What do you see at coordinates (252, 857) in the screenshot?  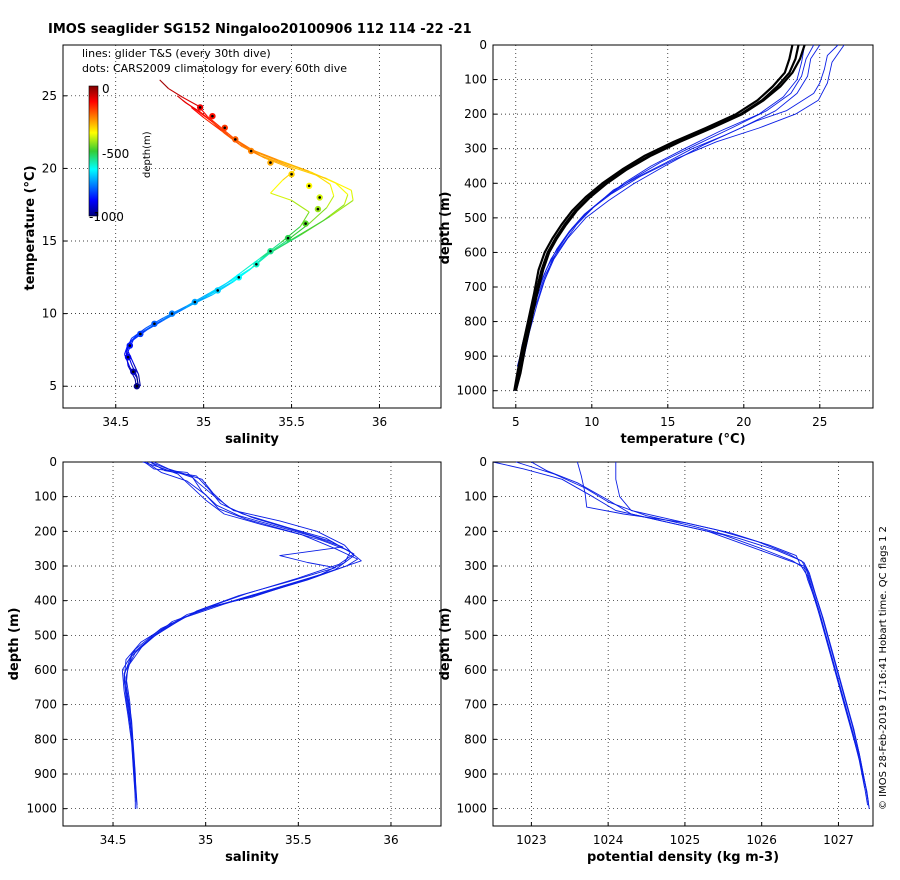 I see `sd-x-label: salinity` at bounding box center [252, 857].